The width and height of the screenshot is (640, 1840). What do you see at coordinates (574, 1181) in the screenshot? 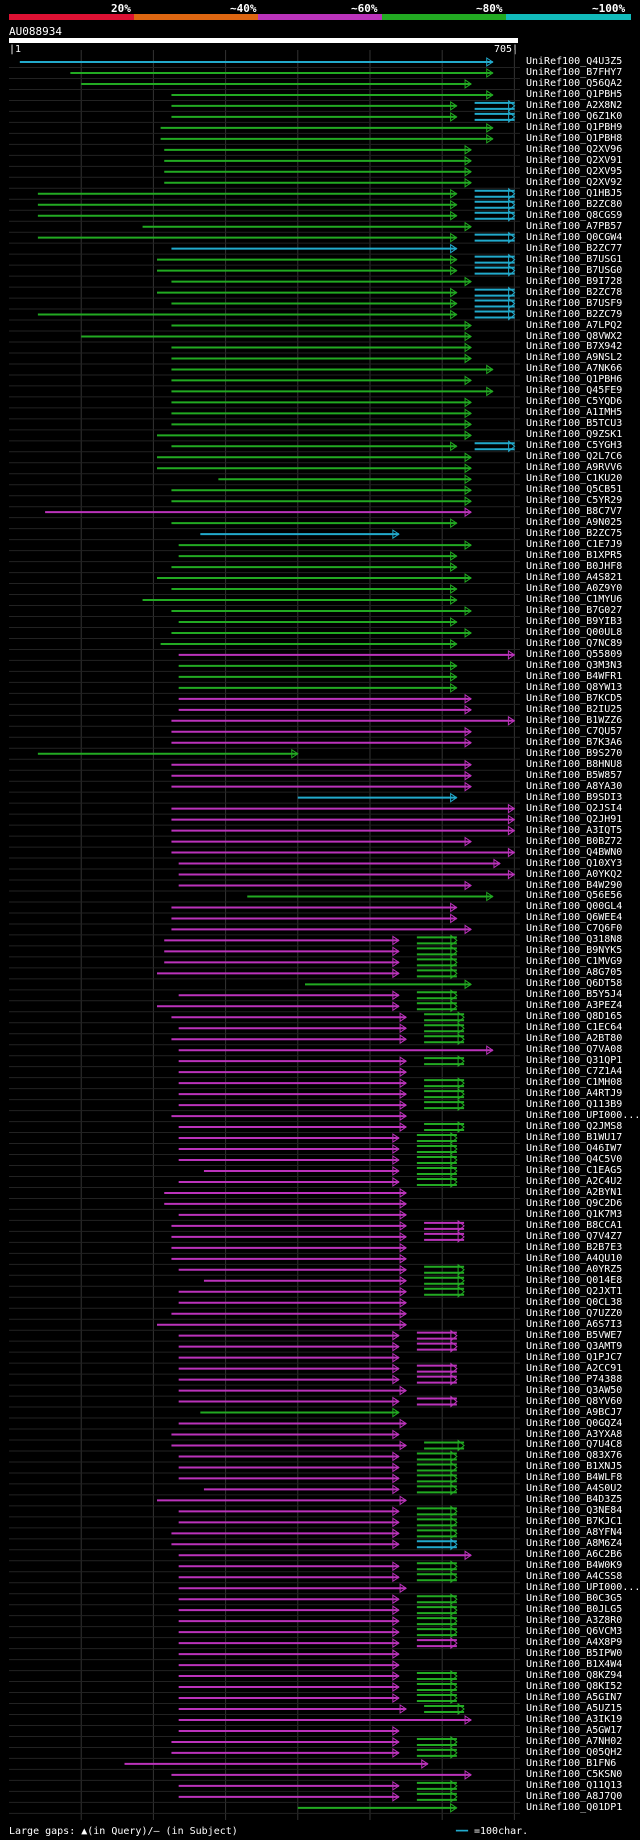
I see `hit-label: UniRef100_A2C4U2` at bounding box center [574, 1181].